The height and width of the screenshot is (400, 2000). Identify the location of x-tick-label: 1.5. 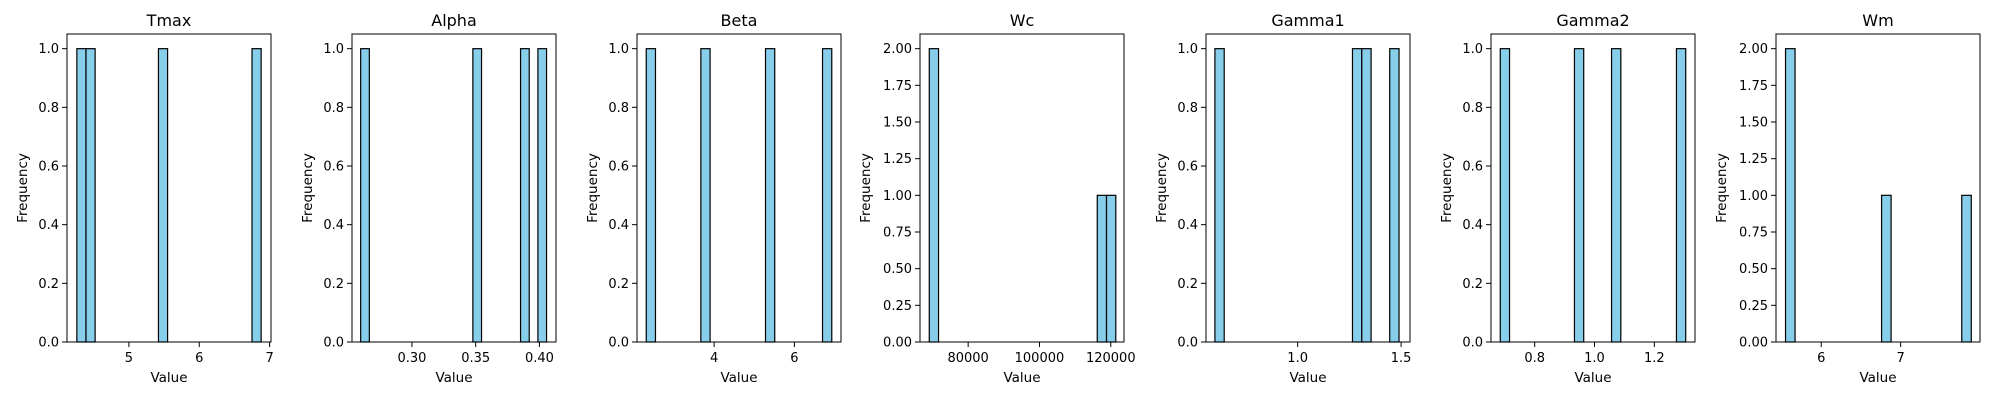
(1401, 358).